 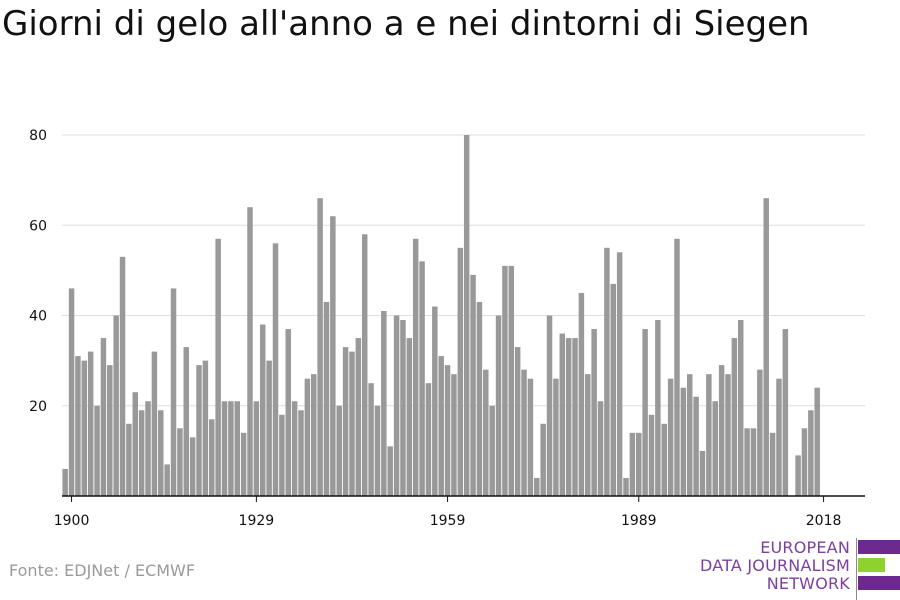 I want to click on bar-1928, so click(x=250, y=351).